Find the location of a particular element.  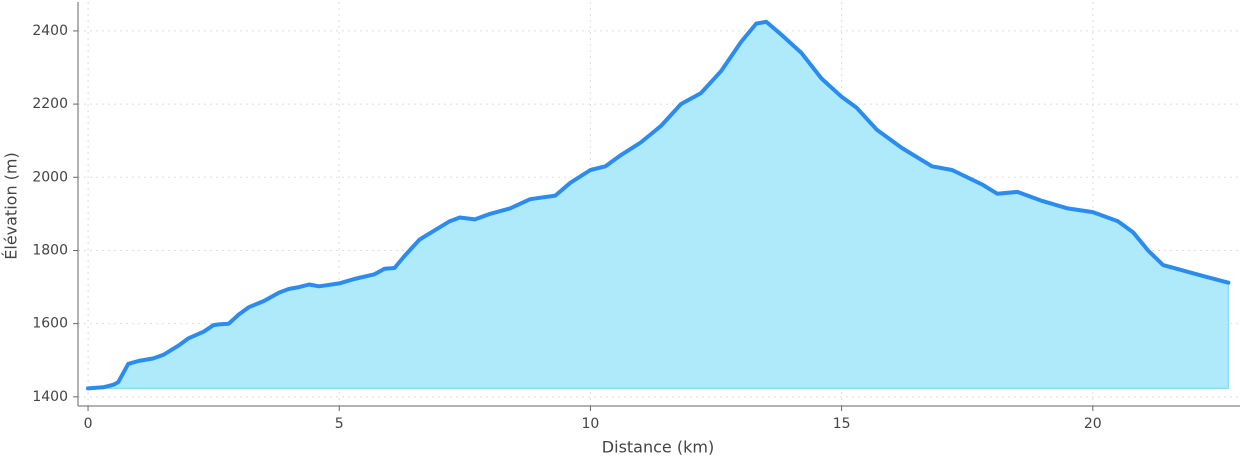

x-tick-label: 5 is located at coordinates (339, 424).